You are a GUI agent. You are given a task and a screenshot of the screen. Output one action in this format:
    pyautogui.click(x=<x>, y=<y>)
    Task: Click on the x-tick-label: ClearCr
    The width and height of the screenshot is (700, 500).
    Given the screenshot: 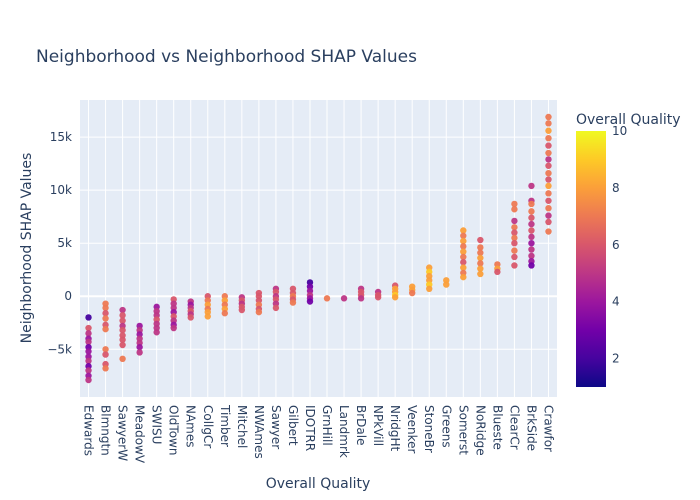 What is the action you would take?
    pyautogui.click(x=514, y=427)
    